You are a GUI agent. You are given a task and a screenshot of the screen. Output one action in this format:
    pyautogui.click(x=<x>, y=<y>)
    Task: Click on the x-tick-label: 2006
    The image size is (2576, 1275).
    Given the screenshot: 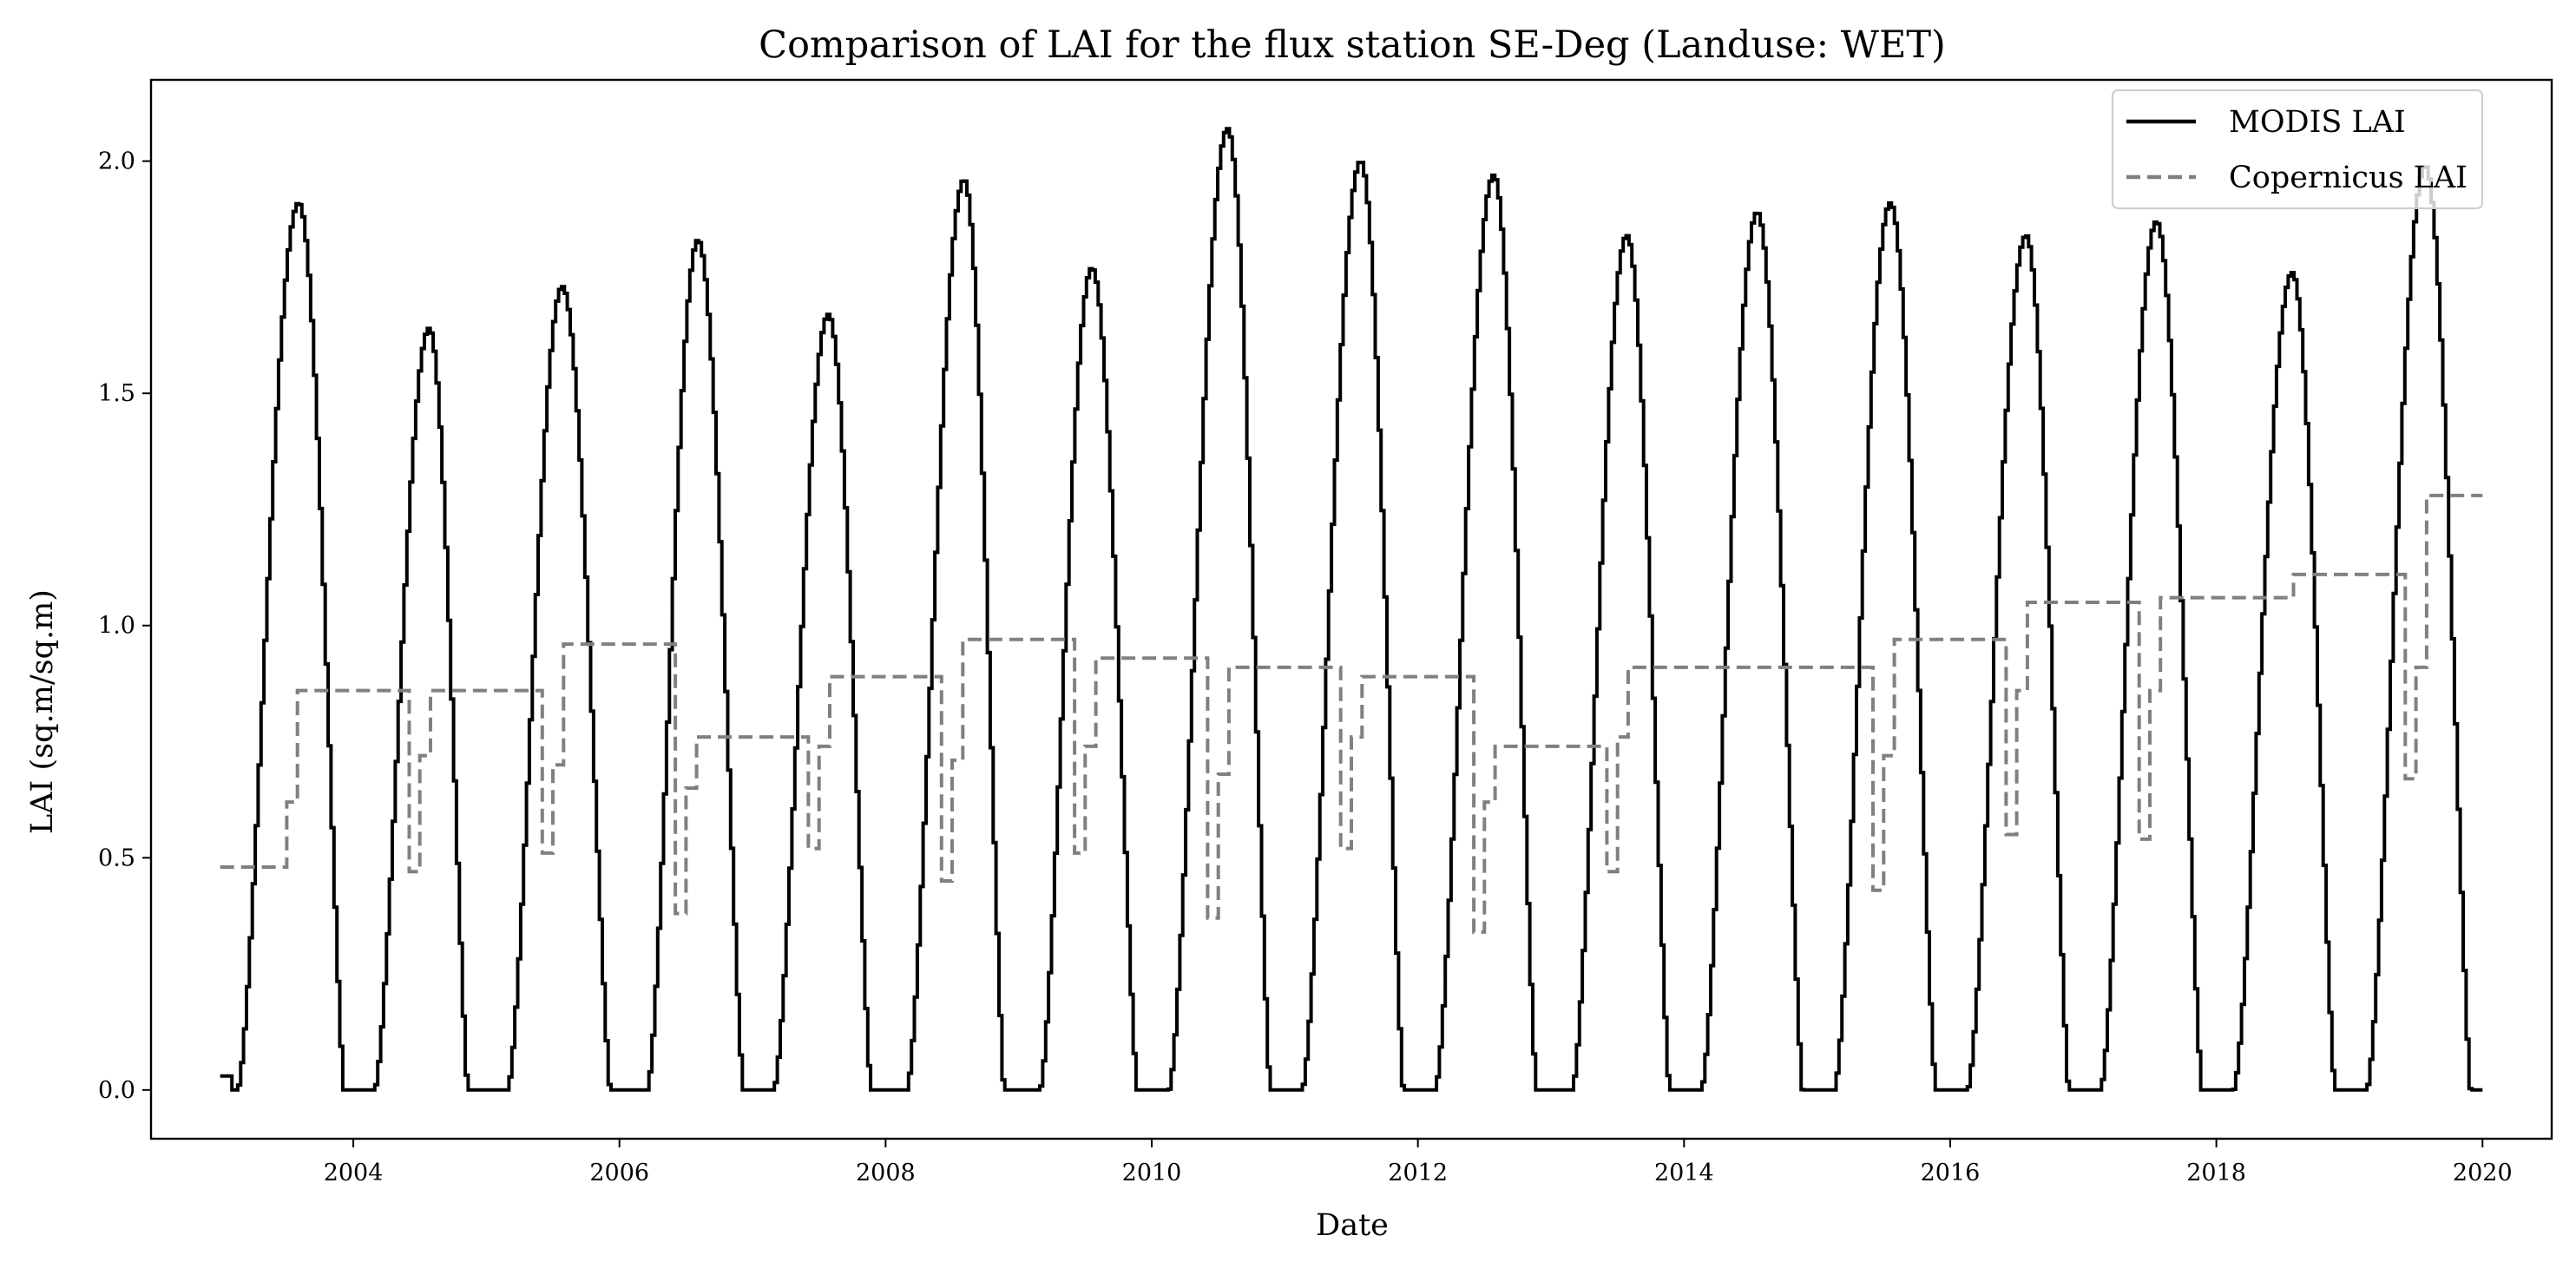 What is the action you would take?
    pyautogui.click(x=619, y=1173)
    